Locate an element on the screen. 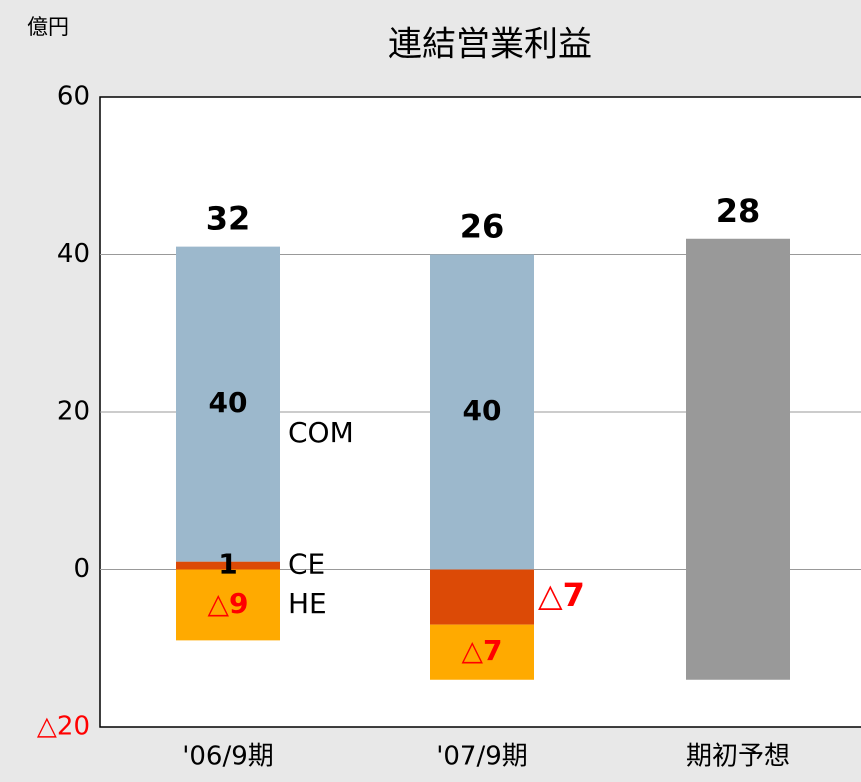 The height and width of the screenshot is (782, 861). x-tick-label: '06/9期 is located at coordinates (228, 757).